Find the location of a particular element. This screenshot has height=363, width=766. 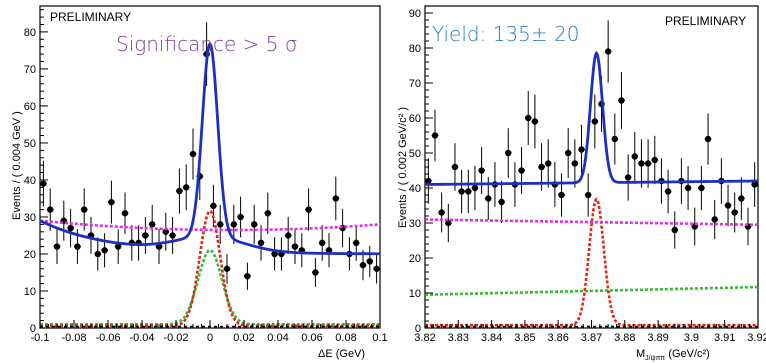

r-y-tick-label: 80 is located at coordinates (415, 49).